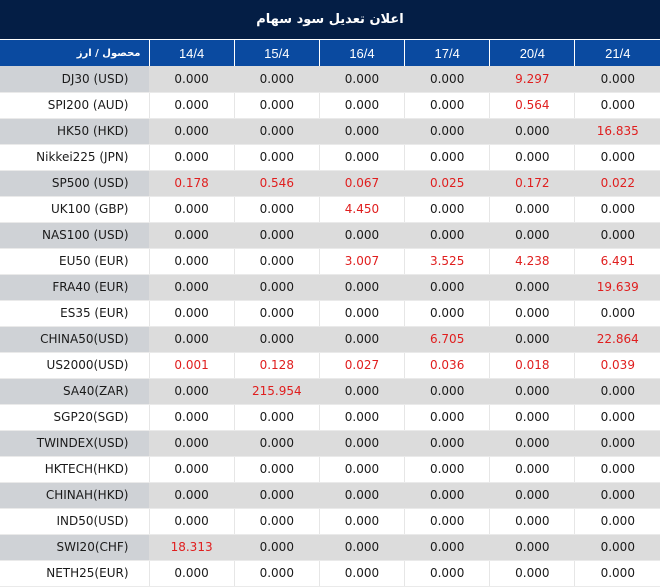 The image size is (660, 587). I want to click on table-row: DJ30 (USD) 0.000 0.000 0.000 0.000 9.297 0.000, so click(330, 79).